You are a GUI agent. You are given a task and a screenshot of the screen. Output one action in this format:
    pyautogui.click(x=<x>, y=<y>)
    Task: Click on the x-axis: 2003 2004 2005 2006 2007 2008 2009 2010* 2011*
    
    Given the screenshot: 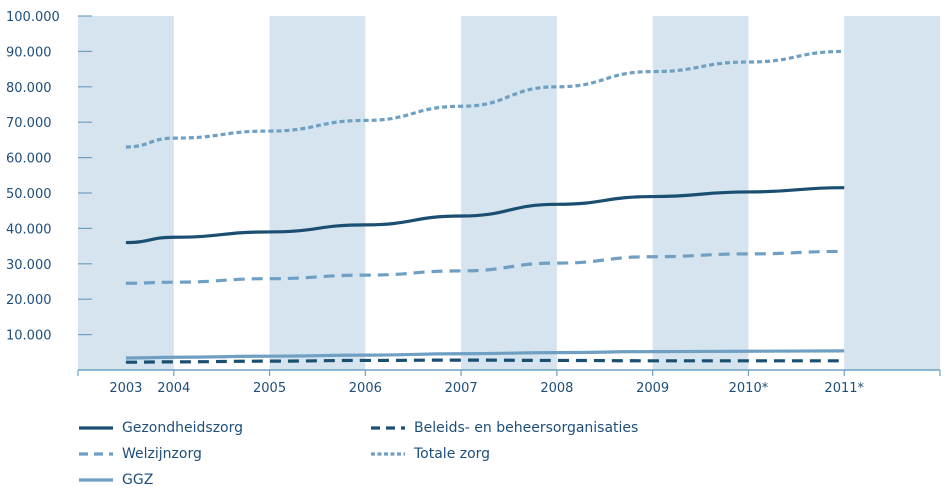 What is the action you would take?
    pyautogui.click(x=509, y=382)
    